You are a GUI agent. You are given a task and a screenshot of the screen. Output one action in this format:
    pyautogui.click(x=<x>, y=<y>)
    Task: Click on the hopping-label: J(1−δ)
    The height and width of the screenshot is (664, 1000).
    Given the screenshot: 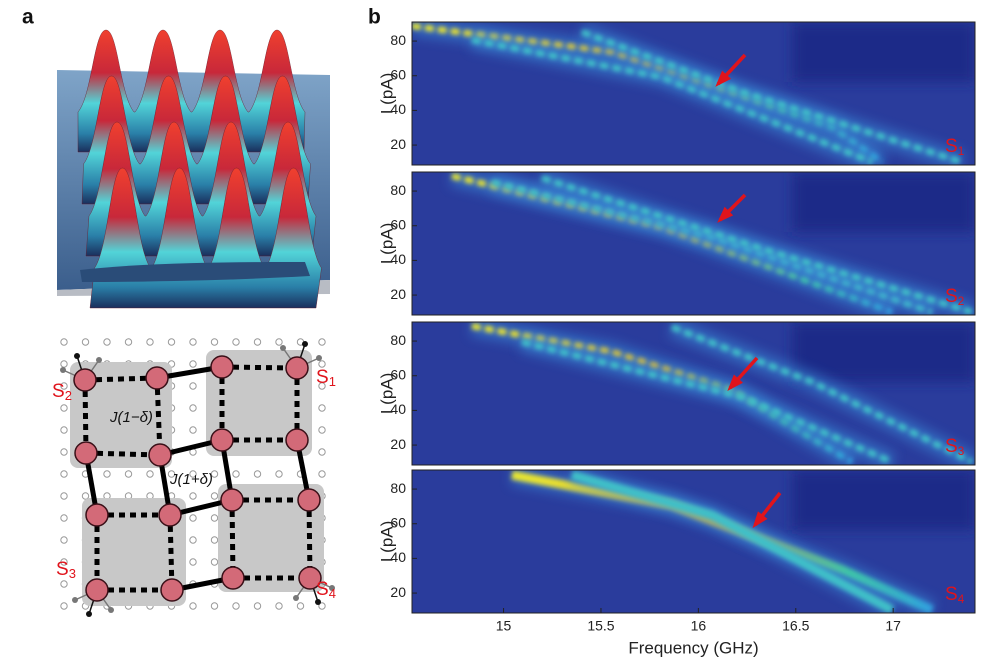 What is the action you would take?
    pyautogui.click(x=131, y=417)
    